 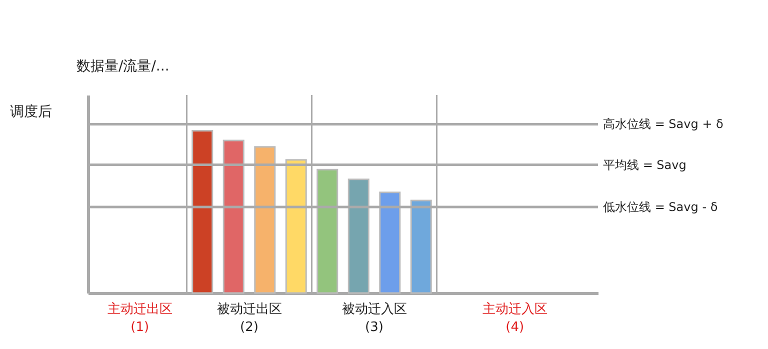 What do you see at coordinates (663, 124) in the screenshot?
I see `ref-line-label: 高水位线 = Savg + δ` at bounding box center [663, 124].